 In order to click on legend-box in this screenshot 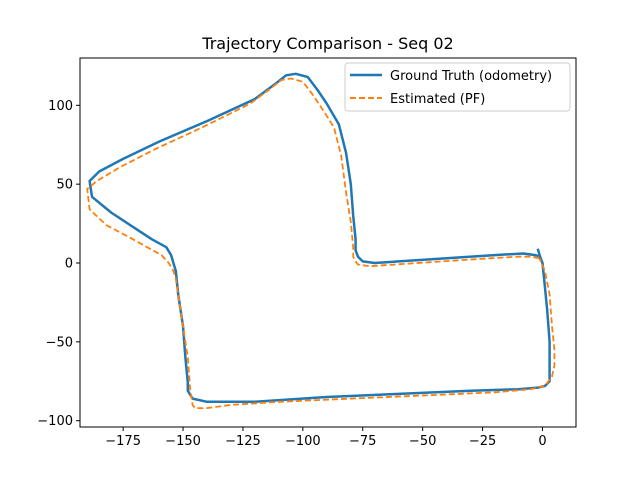, I will do `click(457, 87)`.